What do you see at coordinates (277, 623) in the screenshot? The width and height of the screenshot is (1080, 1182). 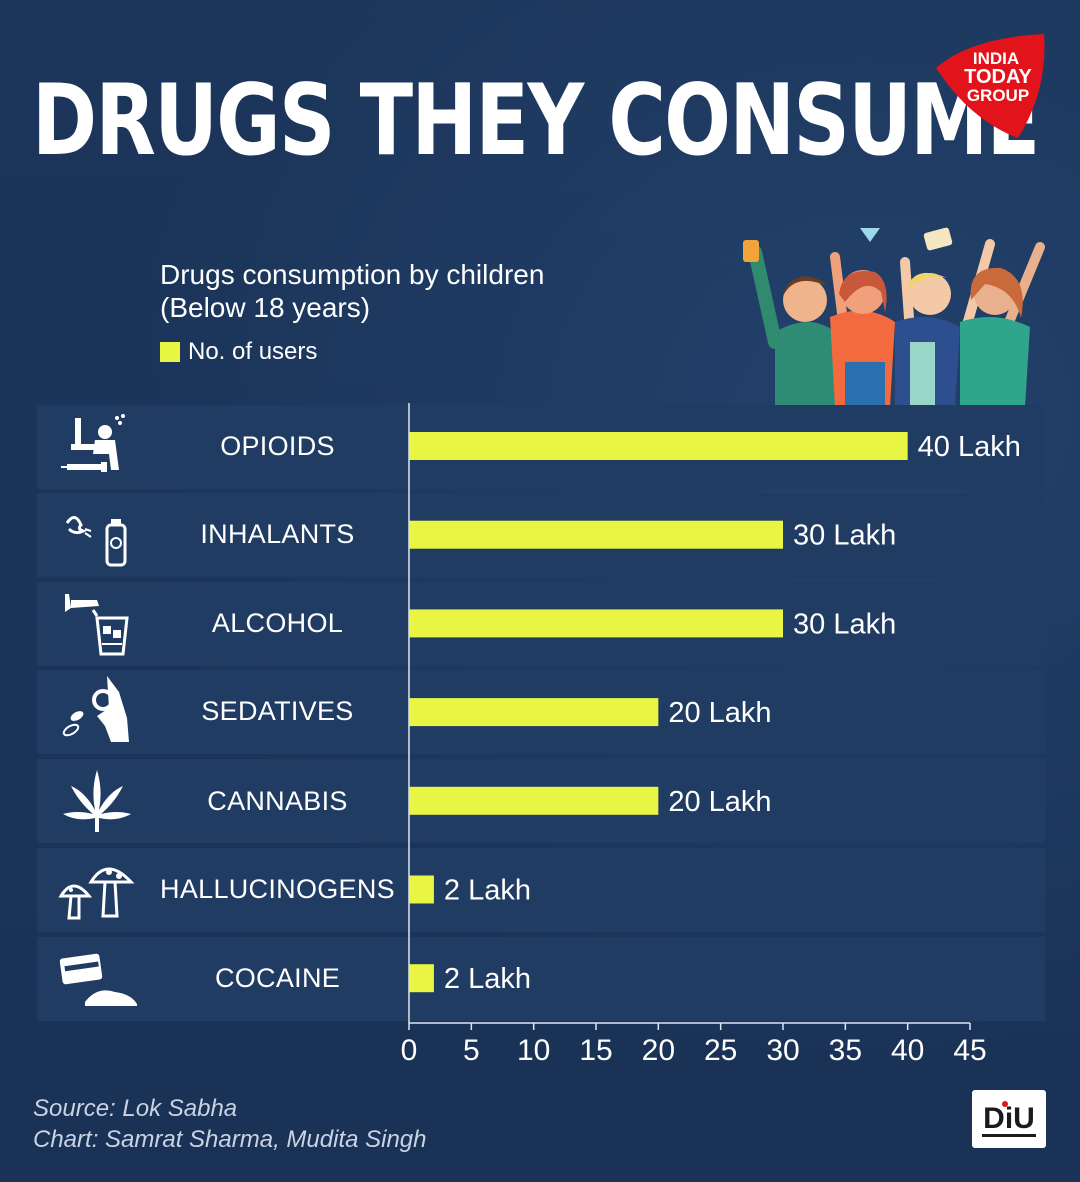 I see `category-label-alcohol: ALCOHOL` at bounding box center [277, 623].